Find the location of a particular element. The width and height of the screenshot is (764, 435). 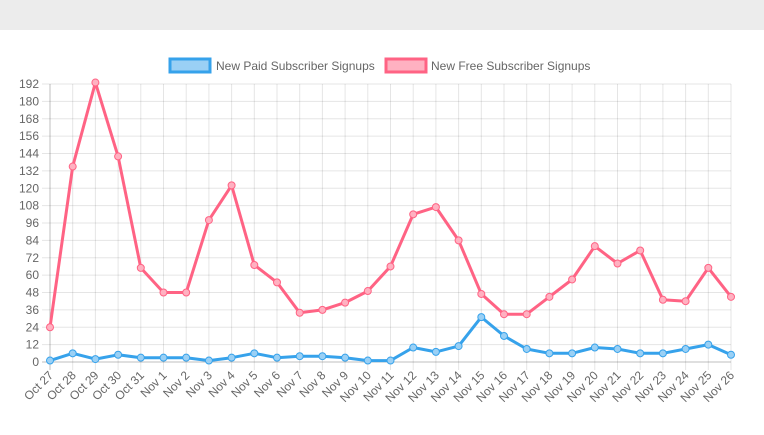

y-tick-label: 132 is located at coordinates (29, 171).